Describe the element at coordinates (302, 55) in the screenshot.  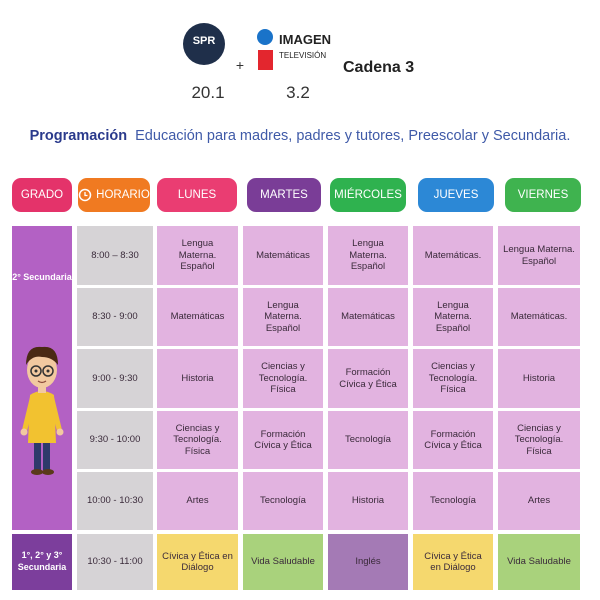
I see `imagen-logo-subtext: TELEVISIÓN` at that location.